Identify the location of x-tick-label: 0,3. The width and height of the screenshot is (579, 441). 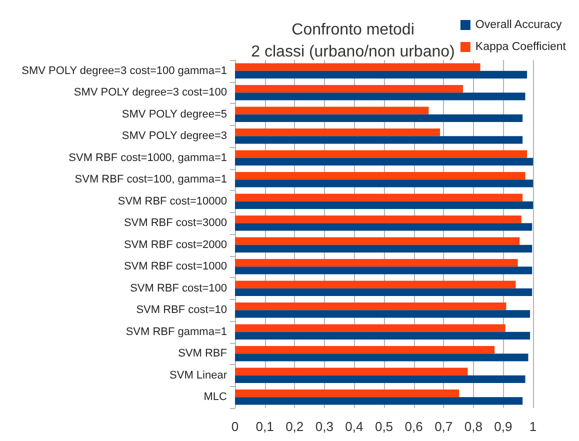
(324, 426).